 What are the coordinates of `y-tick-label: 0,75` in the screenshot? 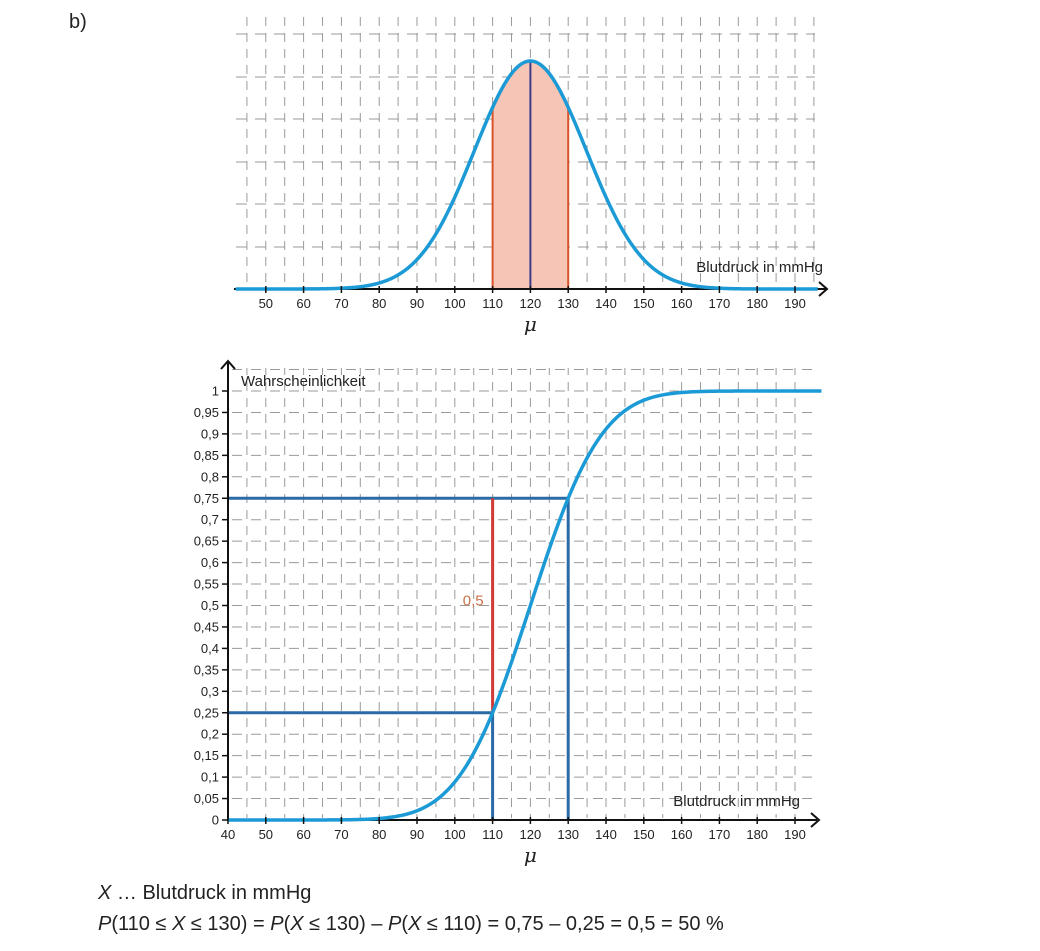 It's located at (206, 498).